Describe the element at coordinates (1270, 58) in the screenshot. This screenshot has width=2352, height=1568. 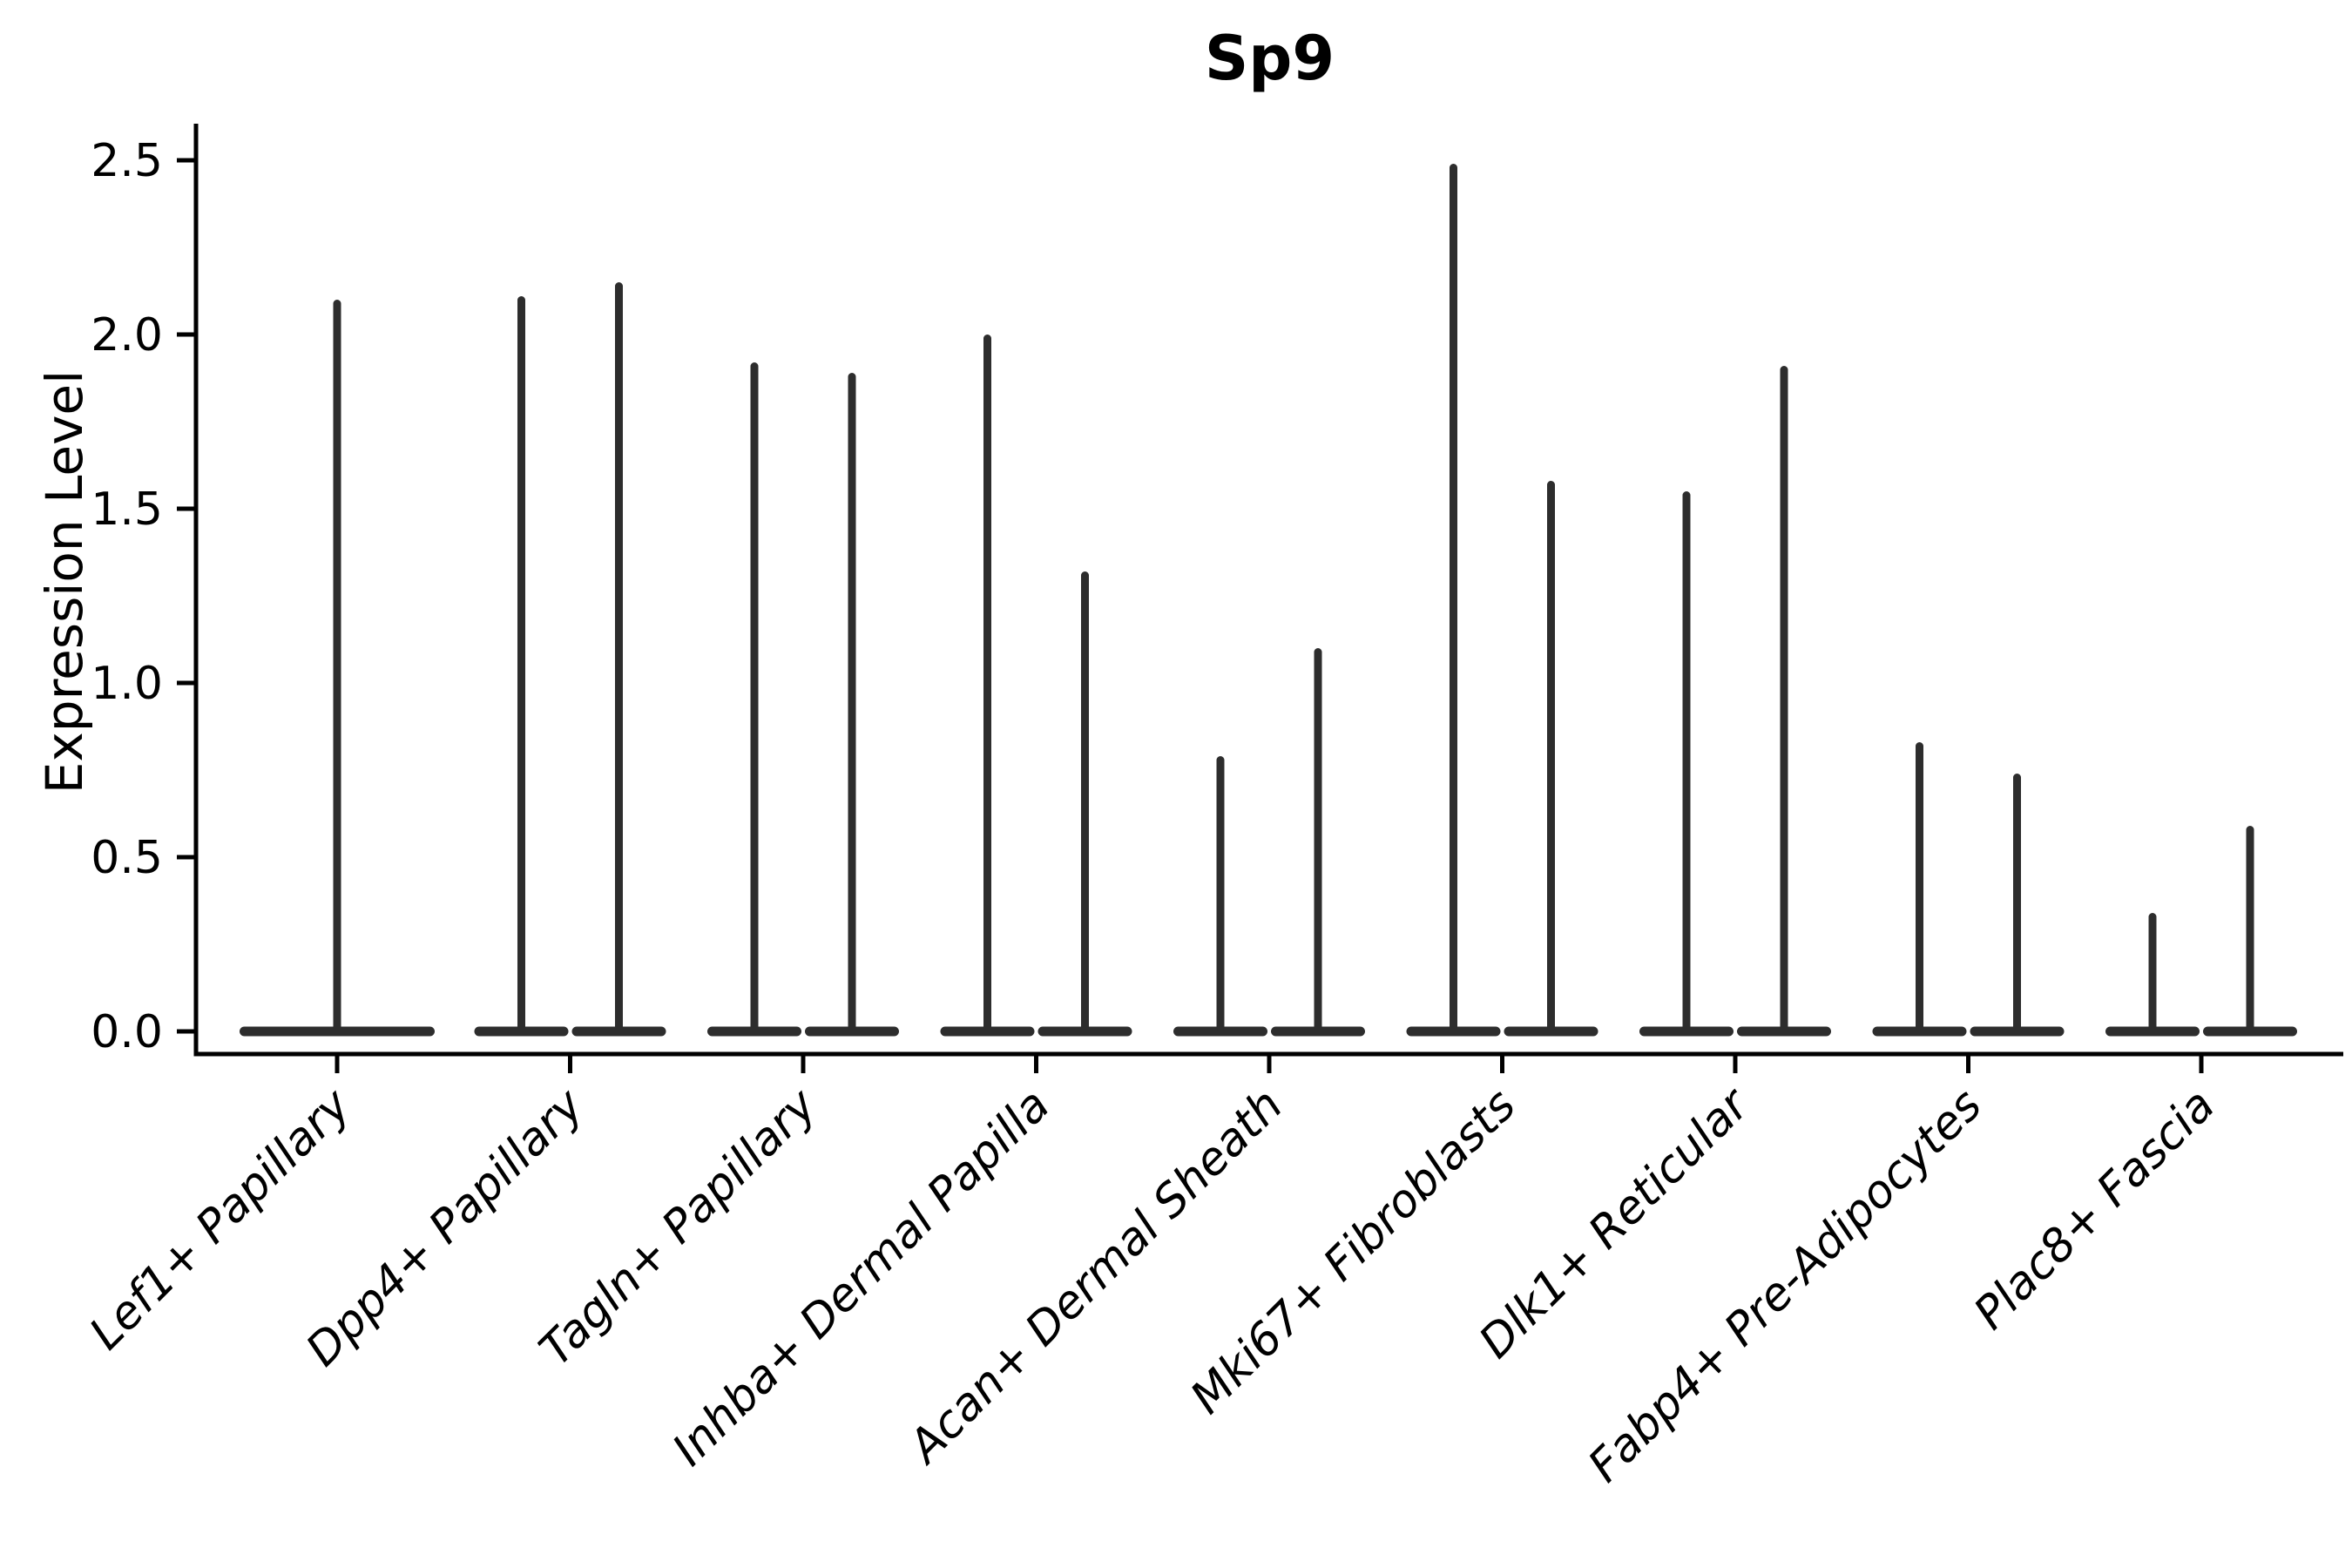
I see `plot-title: Sp9` at that location.